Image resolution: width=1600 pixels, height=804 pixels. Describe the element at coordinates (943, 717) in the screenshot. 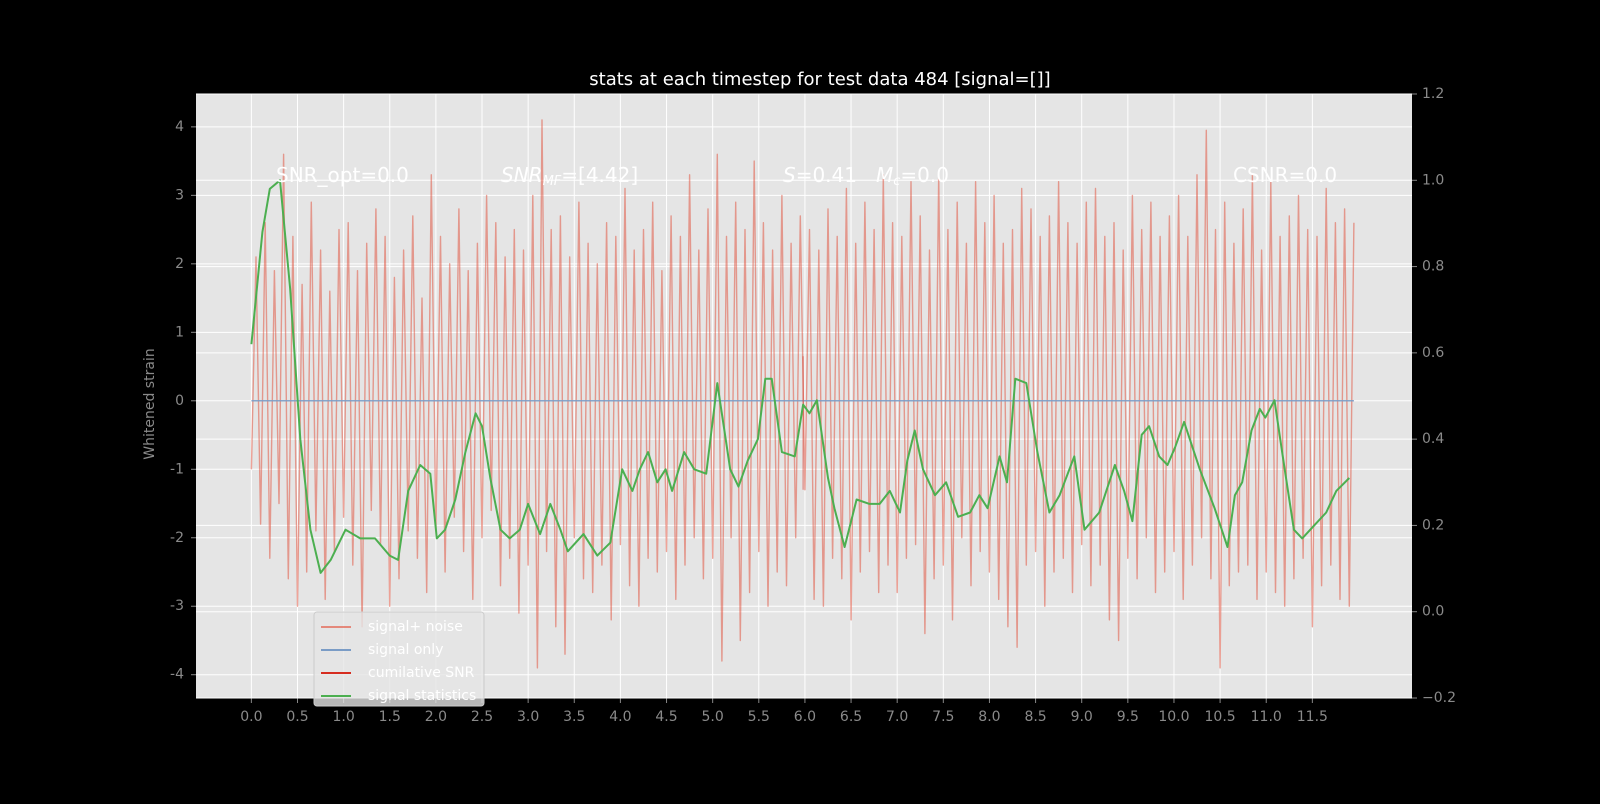

I see `x-tick-label: 7.5` at that location.